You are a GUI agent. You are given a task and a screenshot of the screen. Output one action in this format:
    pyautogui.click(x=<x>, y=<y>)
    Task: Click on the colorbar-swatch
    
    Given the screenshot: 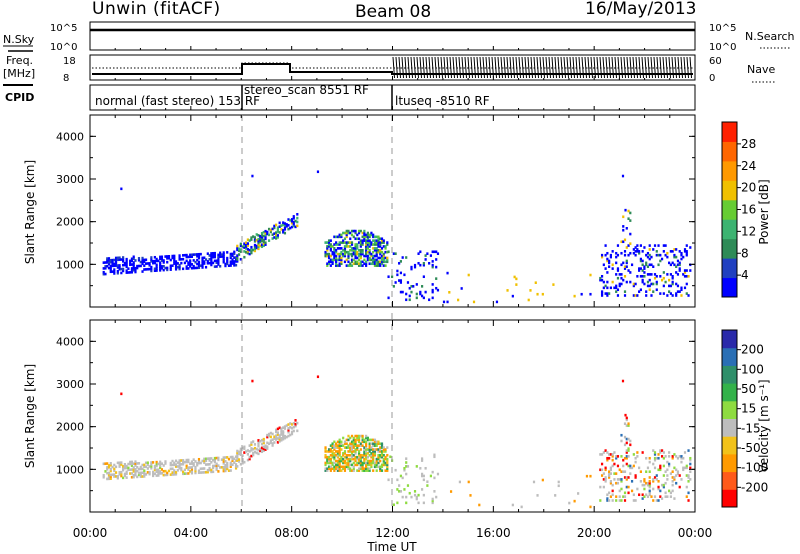 What is the action you would take?
    pyautogui.click(x=729, y=374)
    